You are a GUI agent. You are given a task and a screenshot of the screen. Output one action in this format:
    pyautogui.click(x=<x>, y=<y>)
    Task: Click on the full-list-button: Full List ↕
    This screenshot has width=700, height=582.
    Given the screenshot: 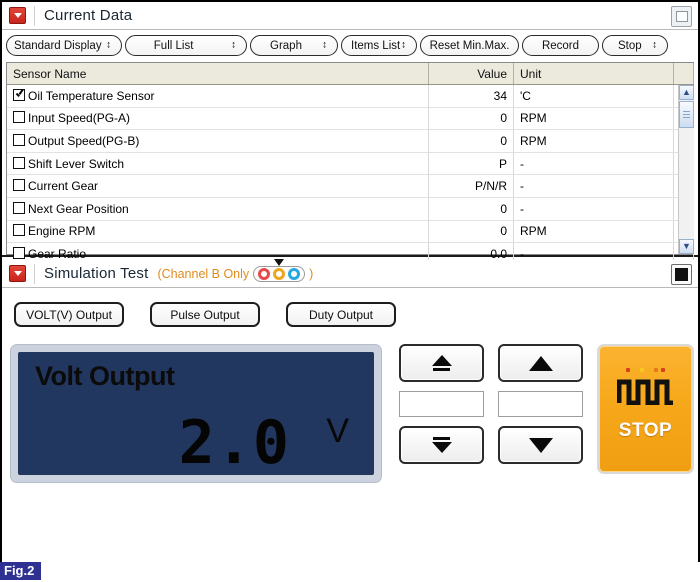 What is the action you would take?
    pyautogui.click(x=186, y=45)
    